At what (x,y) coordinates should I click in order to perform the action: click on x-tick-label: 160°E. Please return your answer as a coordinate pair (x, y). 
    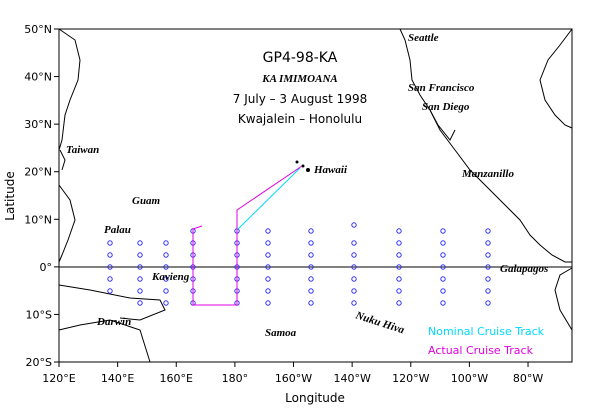
    Looking at the image, I should click on (176, 378).